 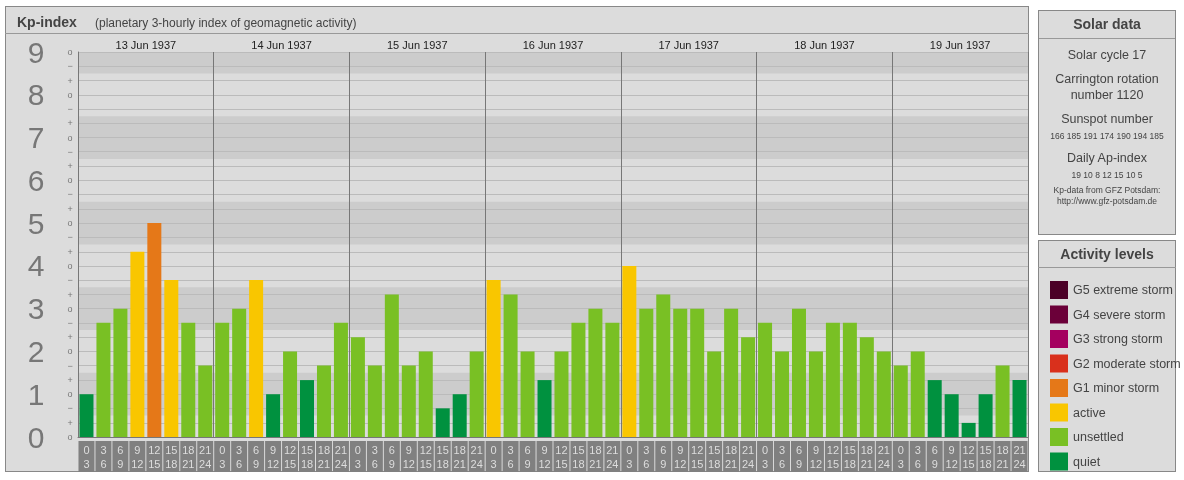 What do you see at coordinates (688, 45) in the screenshot?
I see `text: 17 Jun 1937` at bounding box center [688, 45].